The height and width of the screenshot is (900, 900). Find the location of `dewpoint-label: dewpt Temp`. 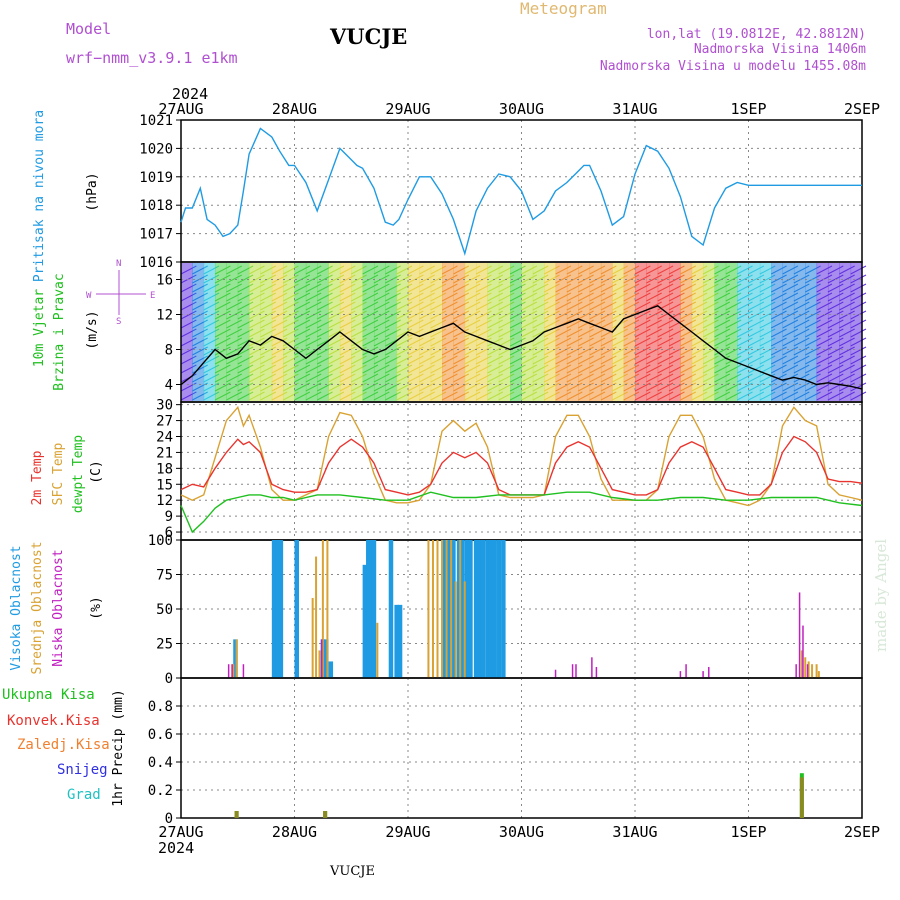

dewpoint-label: dewpt Temp is located at coordinates (78, 474).